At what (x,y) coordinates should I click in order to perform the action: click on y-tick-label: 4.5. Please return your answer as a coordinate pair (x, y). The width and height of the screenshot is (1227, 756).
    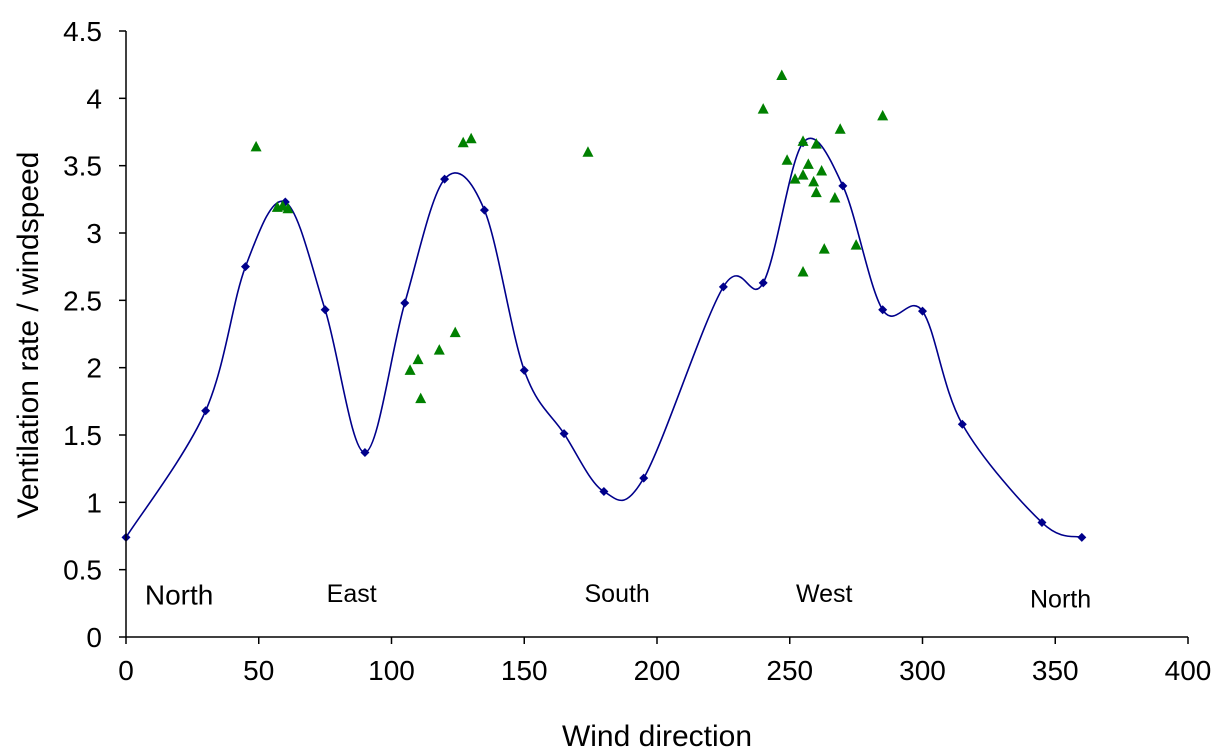
    Looking at the image, I should click on (82, 31).